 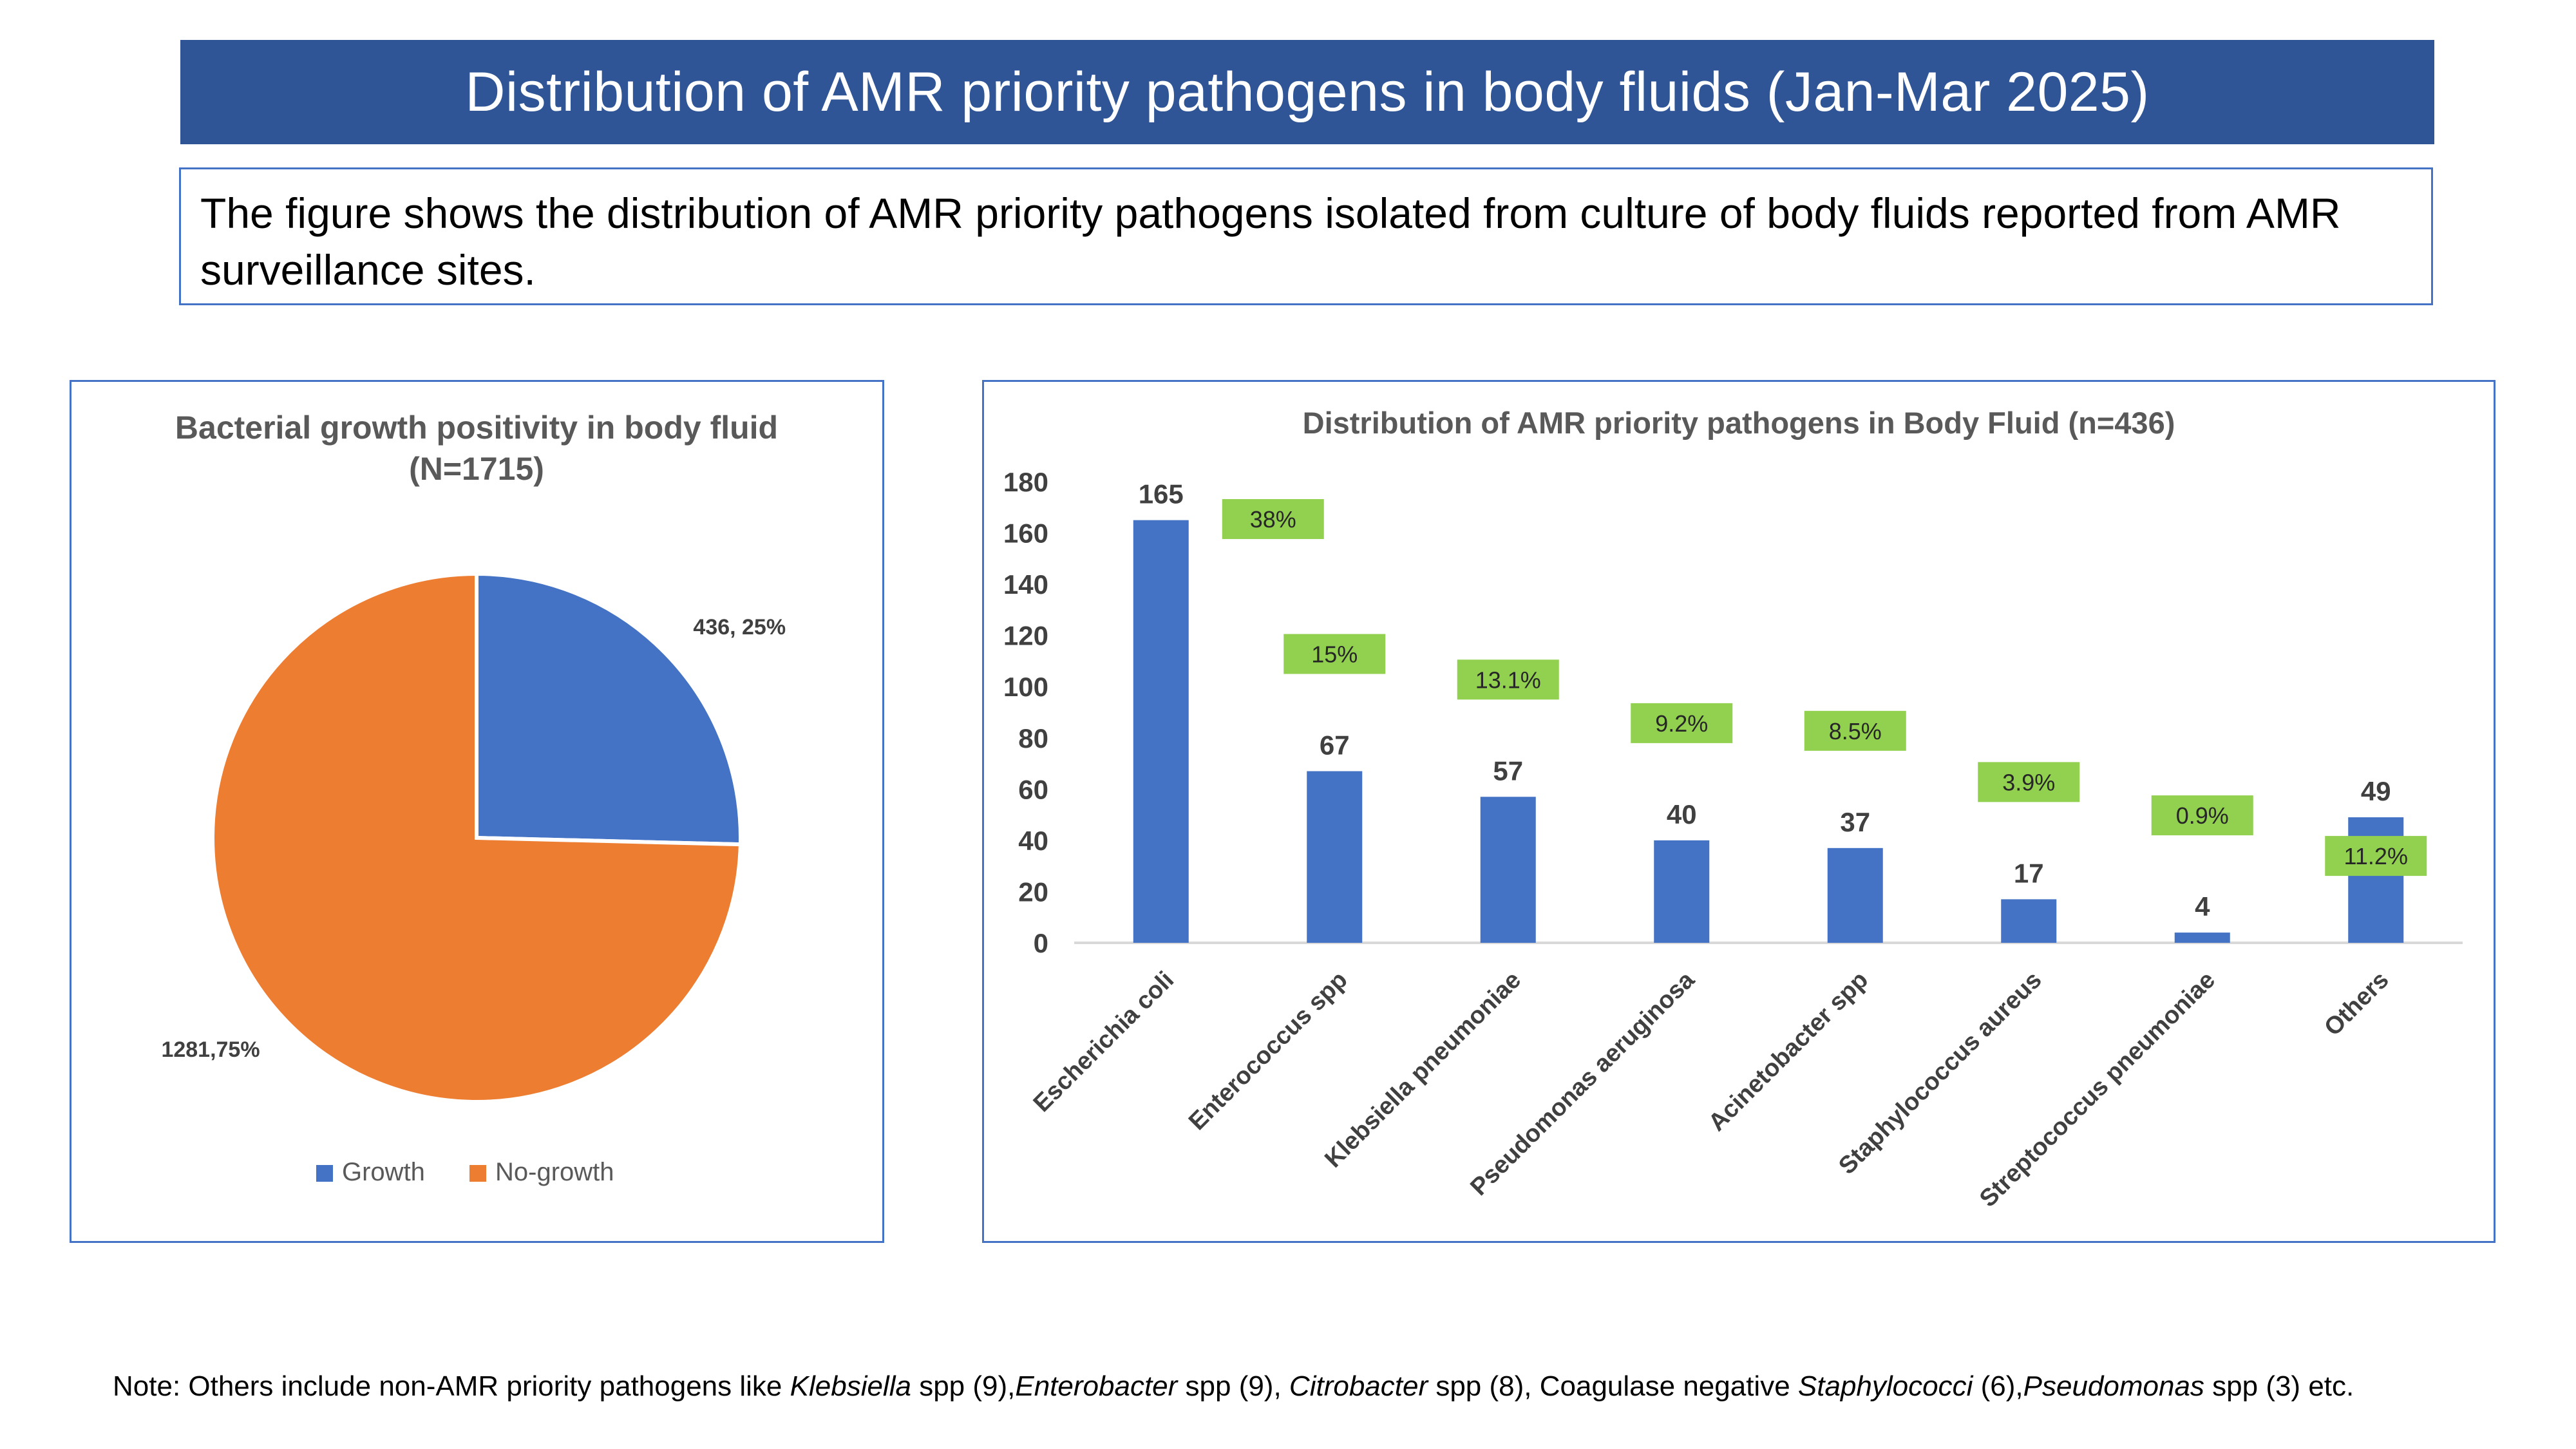 I want to click on y-tick-label: 80, so click(x=1033, y=738).